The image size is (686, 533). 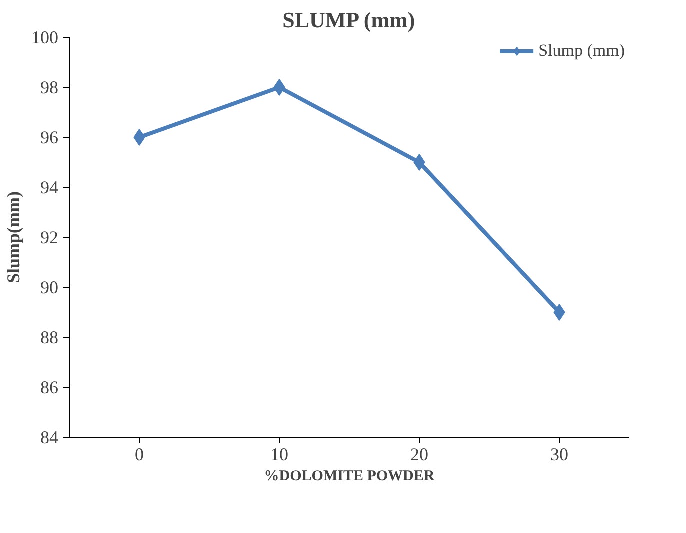 I want to click on y-tick-label: 88, so click(x=49, y=338).